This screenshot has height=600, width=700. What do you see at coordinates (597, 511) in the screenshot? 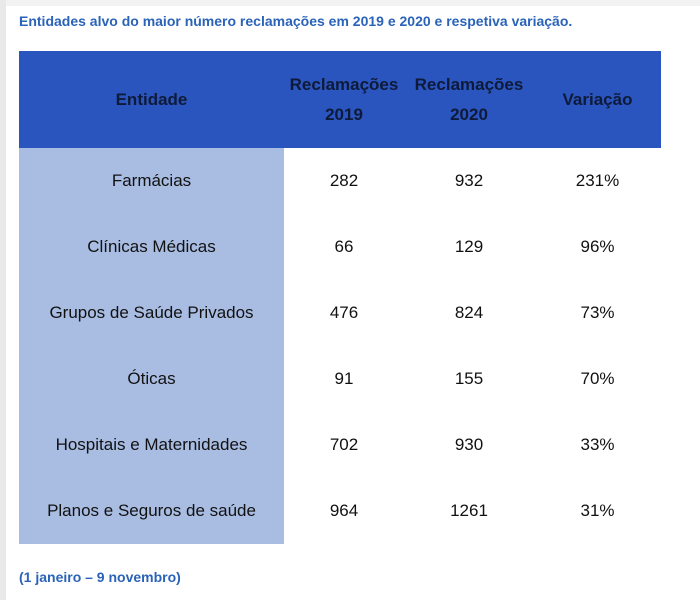
I see `cell-variation: 31%` at bounding box center [597, 511].